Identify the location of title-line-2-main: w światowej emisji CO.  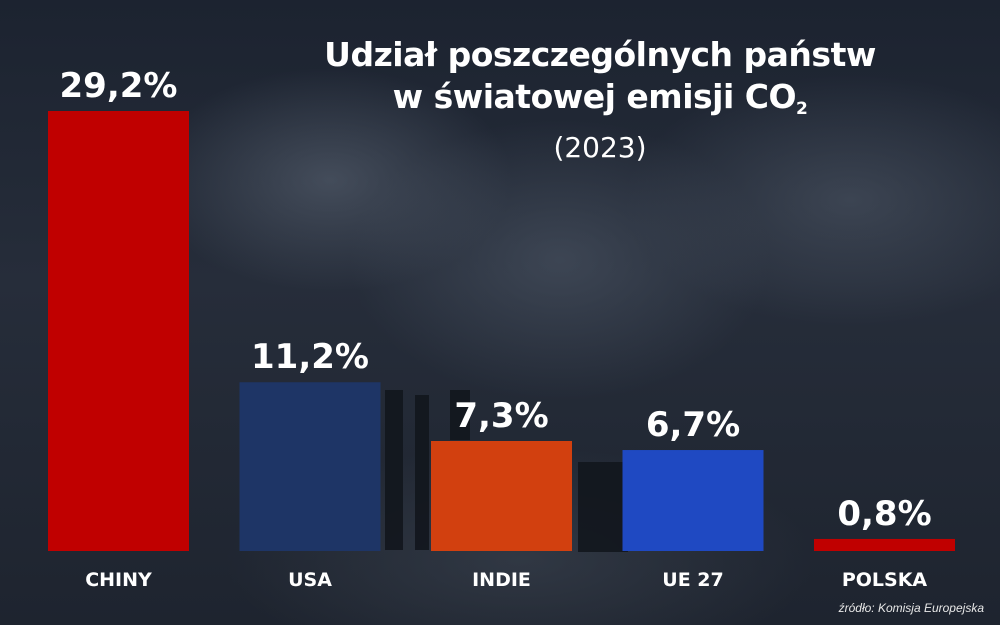
(594, 96).